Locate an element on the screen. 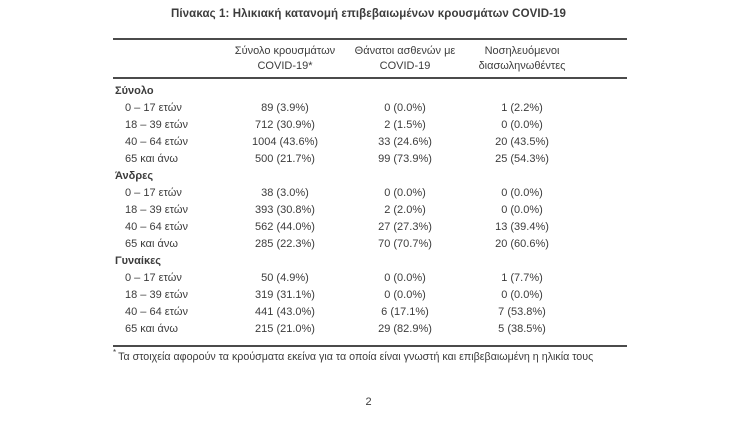  cases-cell: 441 (43.0%) is located at coordinates (285, 312).